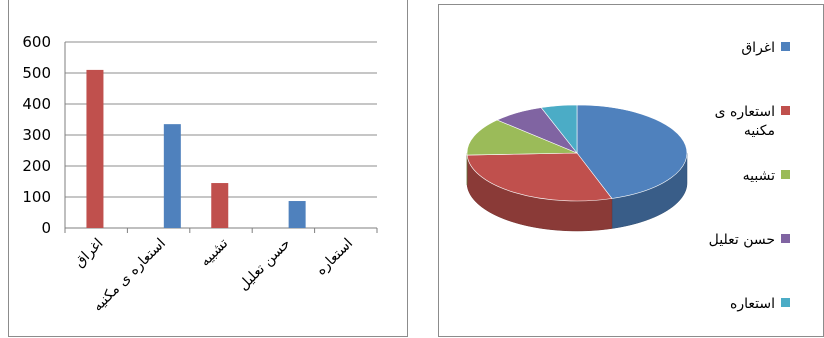 The height and width of the screenshot is (338, 824). Describe the element at coordinates (36, 73) in the screenshot. I see `y-tick-label: 500` at that location.